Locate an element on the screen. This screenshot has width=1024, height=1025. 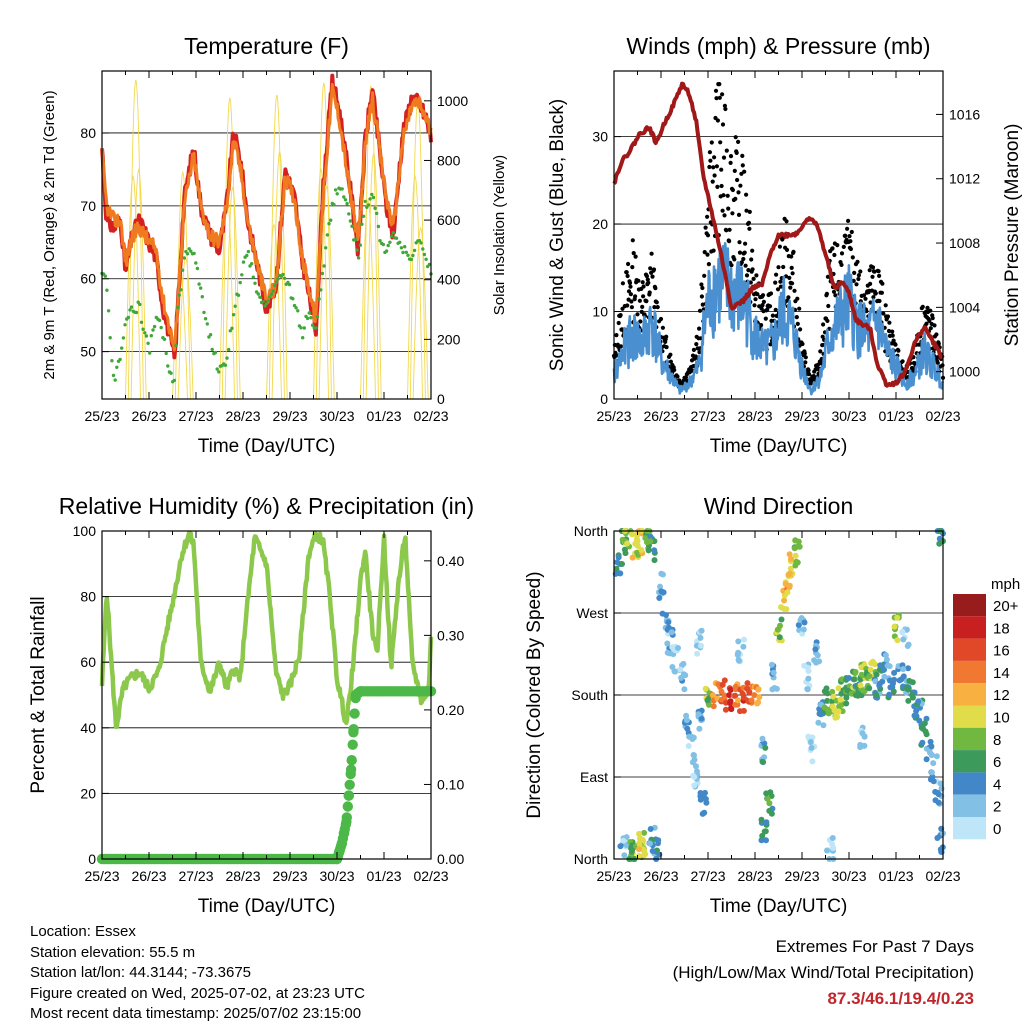
temperature-y2-tick-label: 800 is located at coordinates (449, 160).